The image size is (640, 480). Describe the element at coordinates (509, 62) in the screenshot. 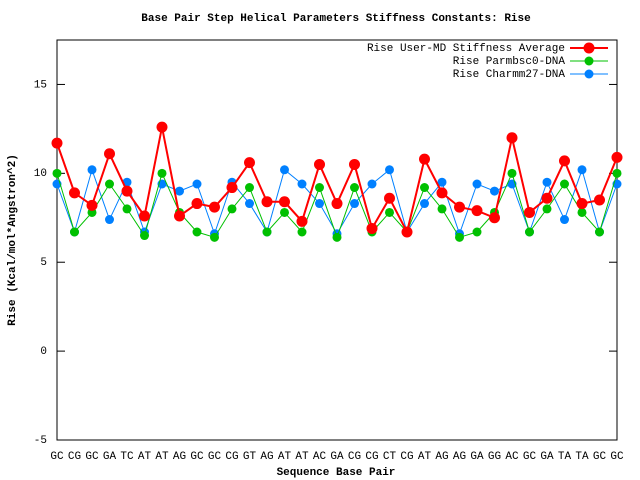

I see `legend-label: Rise Parmbsc0-DNA` at that location.